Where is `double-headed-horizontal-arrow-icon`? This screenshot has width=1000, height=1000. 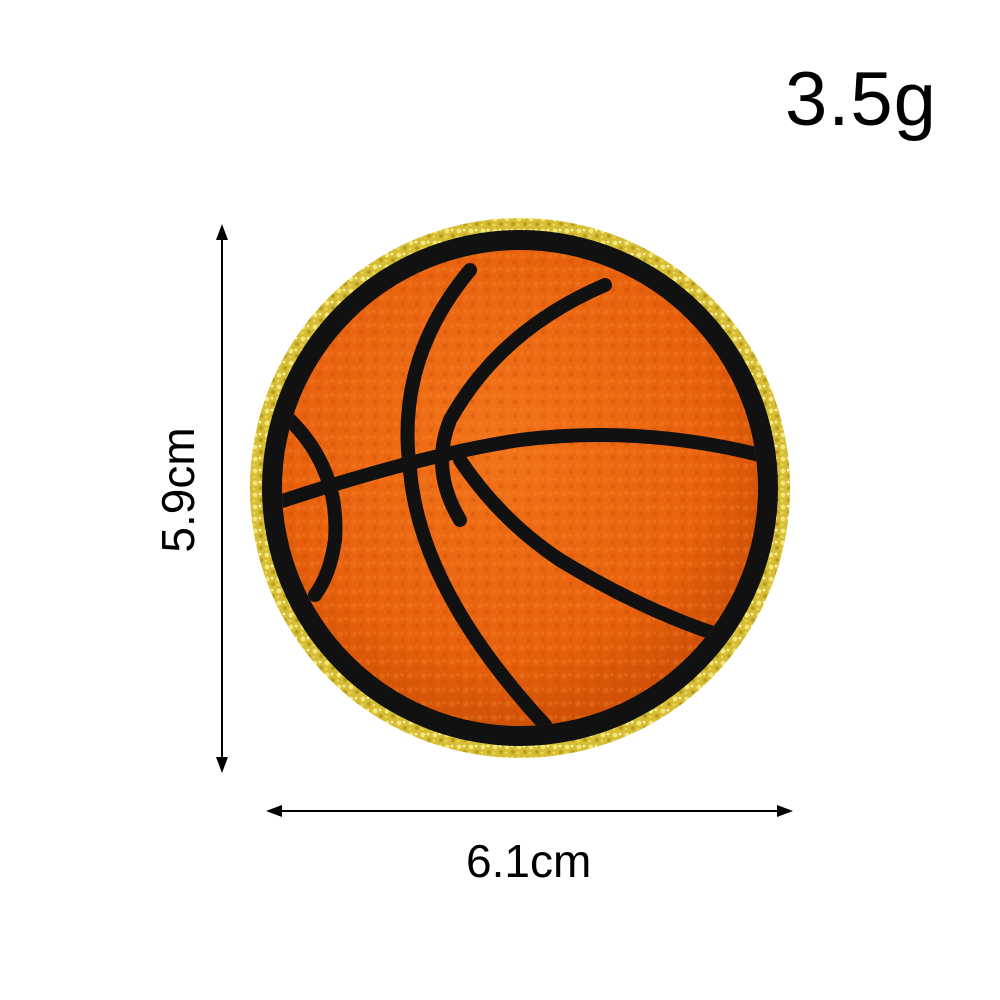 double-headed-horizontal-arrow-icon is located at coordinates (529, 811).